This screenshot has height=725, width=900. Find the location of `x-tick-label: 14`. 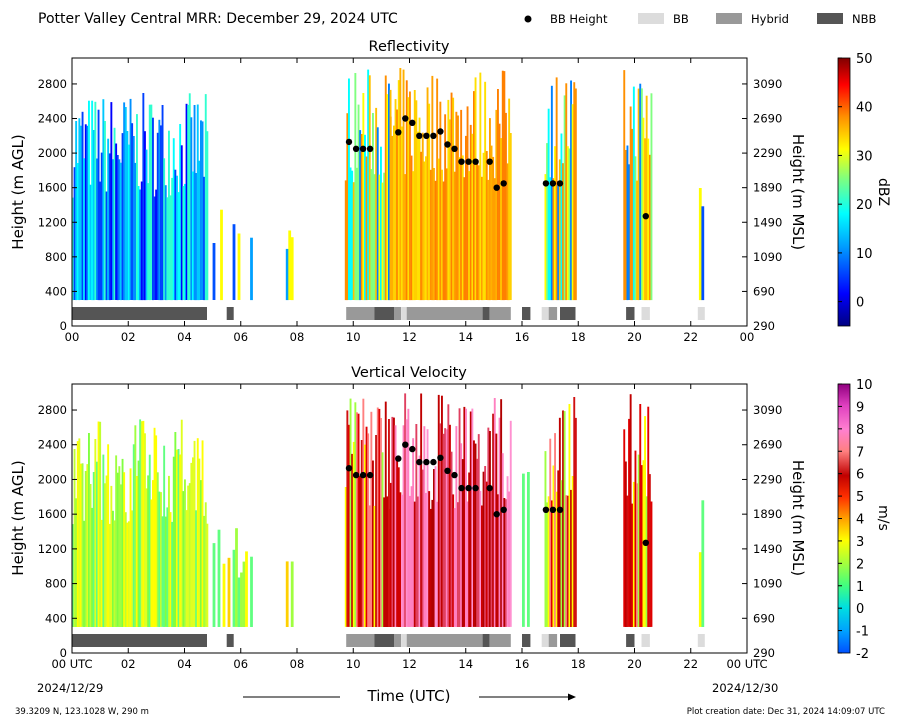

x-tick-label: 14 is located at coordinates (465, 337).